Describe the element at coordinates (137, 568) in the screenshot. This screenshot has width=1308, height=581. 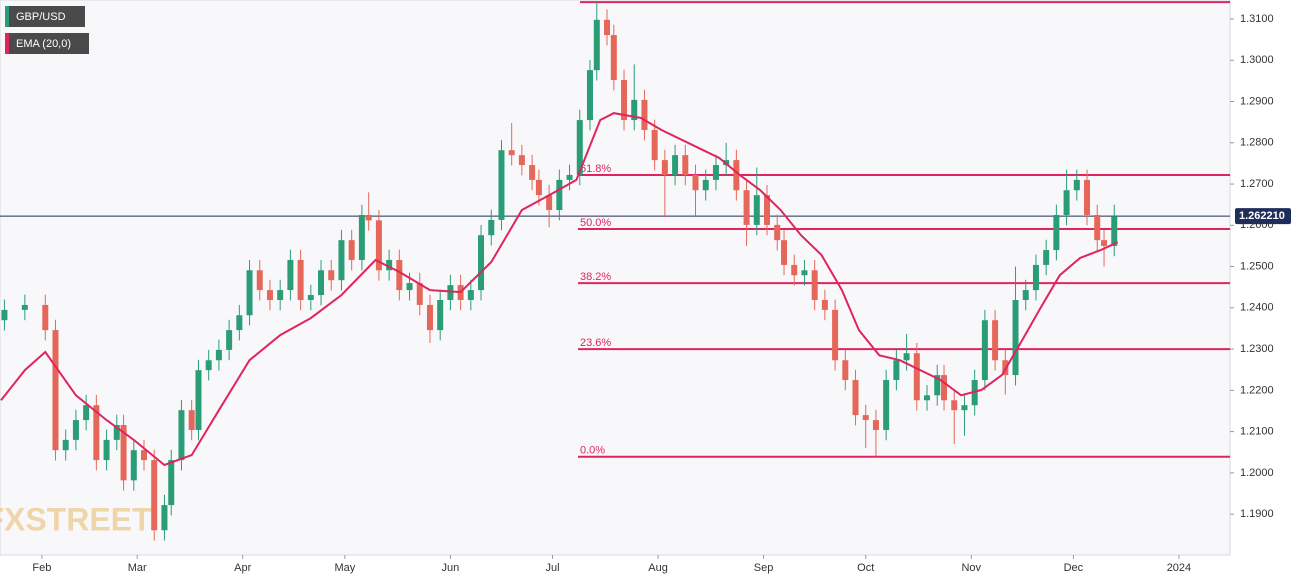
I see `x-tick-label: Mar` at that location.